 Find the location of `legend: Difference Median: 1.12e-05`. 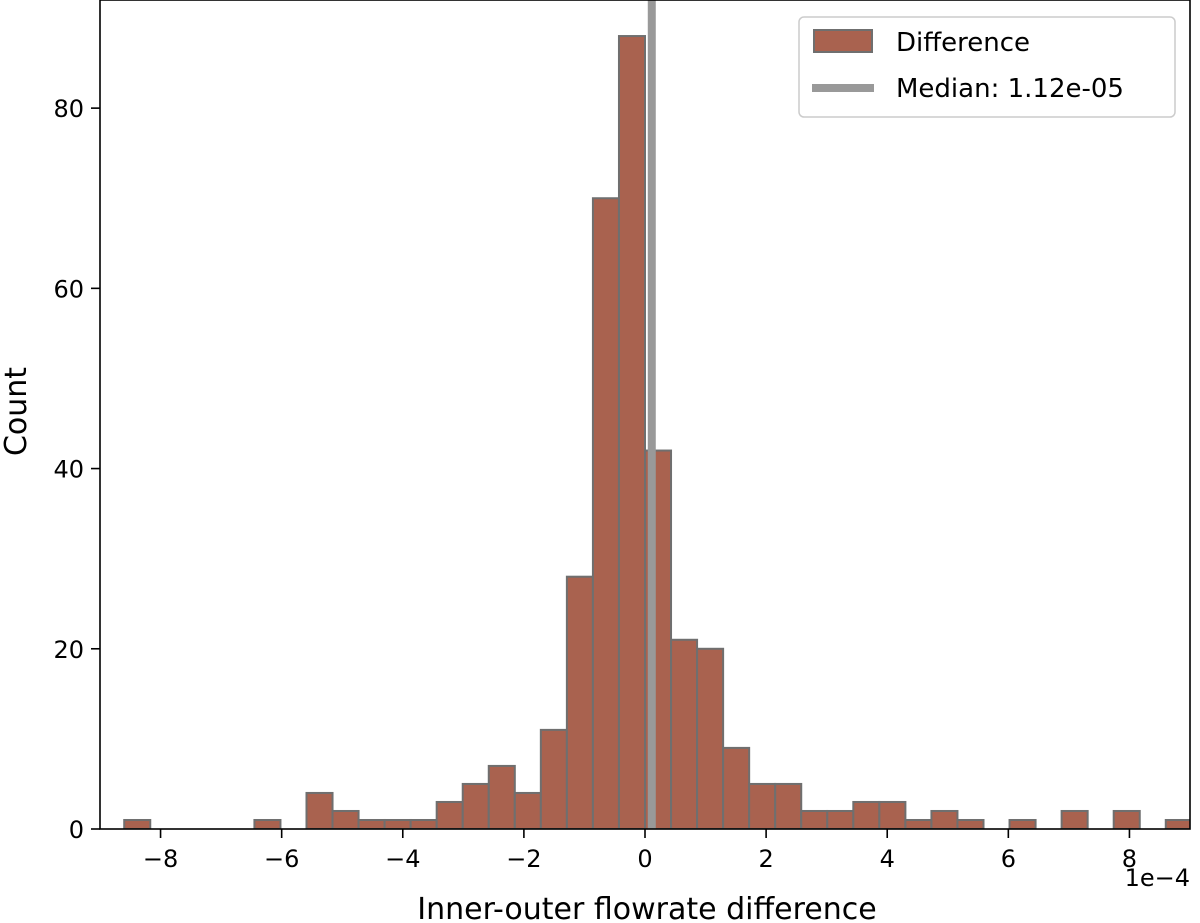

legend: Difference Median: 1.12e-05 is located at coordinates (987, 67).